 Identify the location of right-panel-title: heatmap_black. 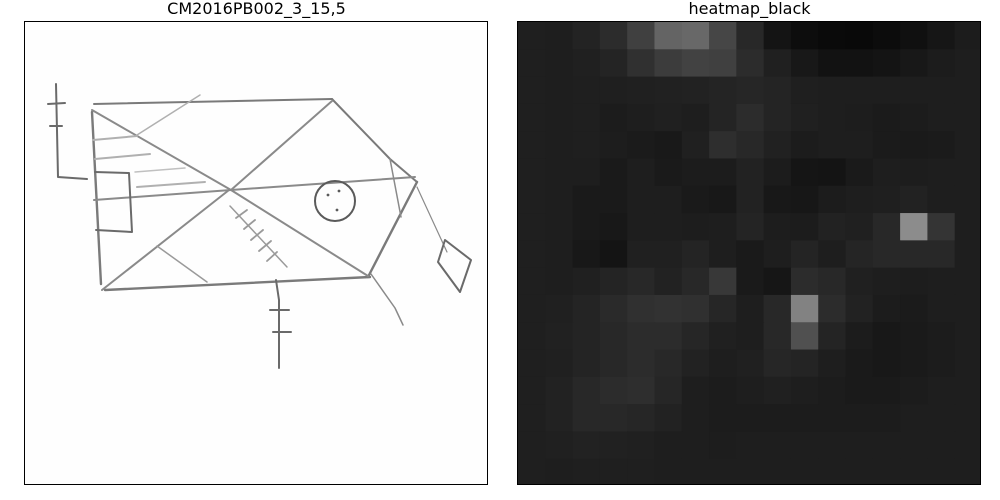
(749, 9).